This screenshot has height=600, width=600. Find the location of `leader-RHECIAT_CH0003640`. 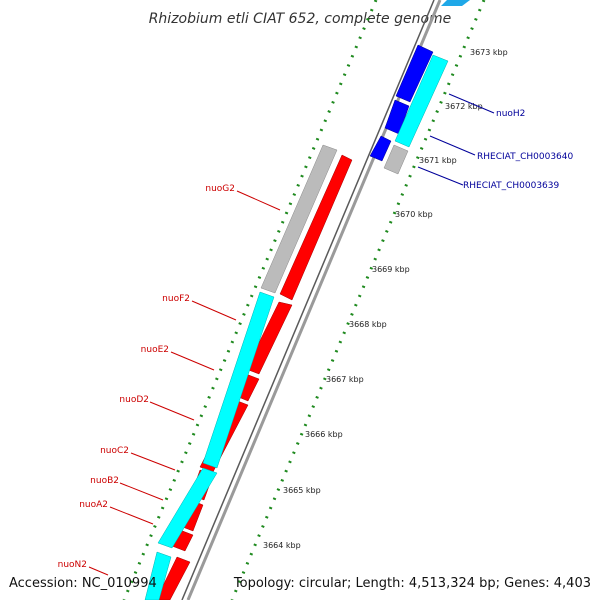

leader-RHECIAT_CH0003640 is located at coordinates (452, 145).